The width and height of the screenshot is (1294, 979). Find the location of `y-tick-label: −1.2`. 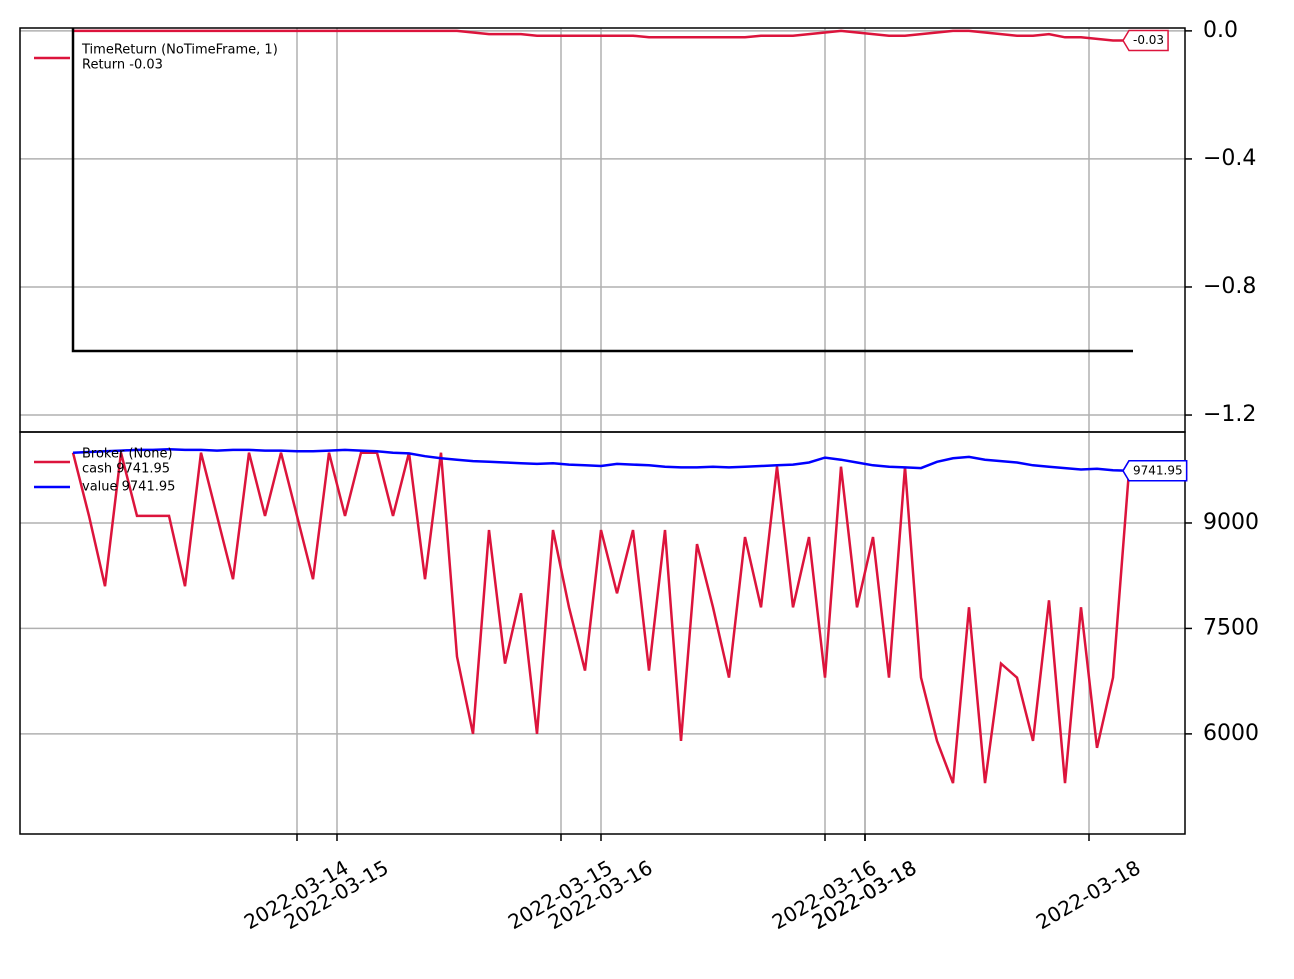

y-tick-label: −1.2 is located at coordinates (1229, 414).